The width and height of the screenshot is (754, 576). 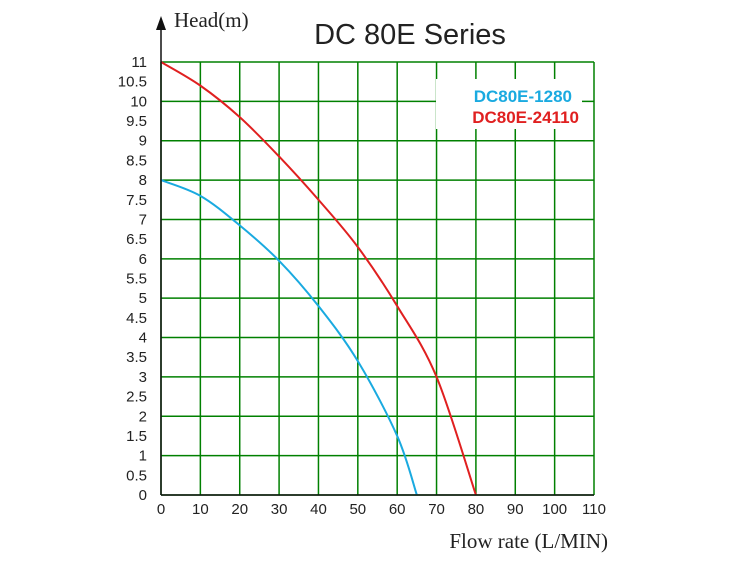 I want to click on y-tick-label: 6.5, so click(x=136, y=239).